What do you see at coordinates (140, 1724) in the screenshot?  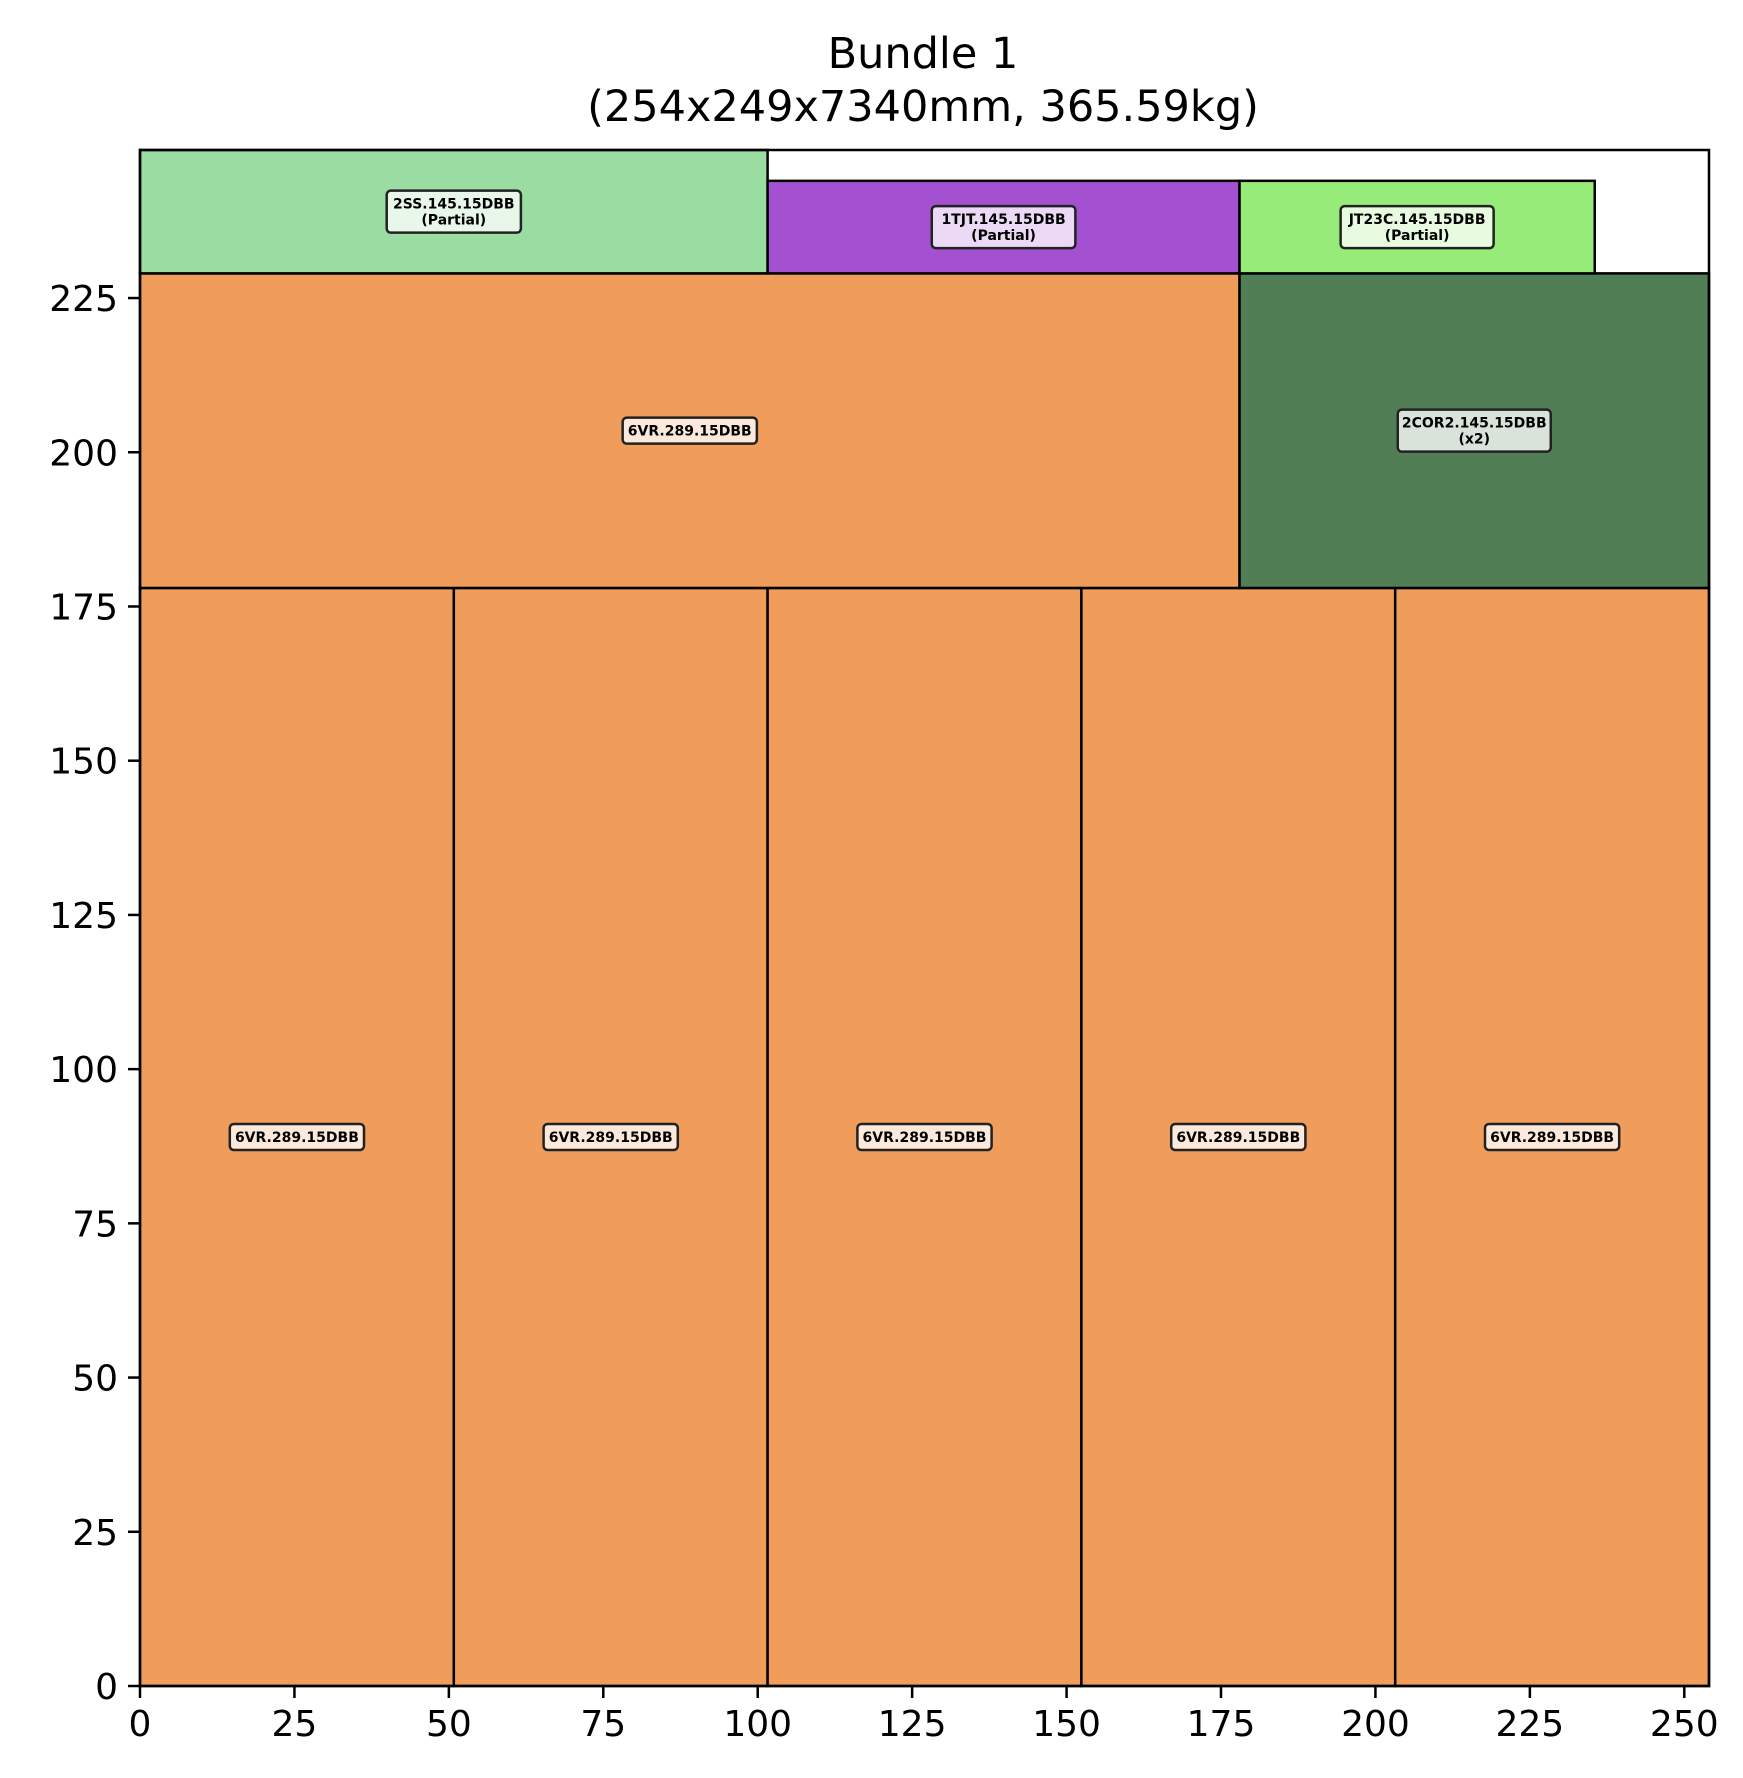 I see `x-tick-label-0: 0` at bounding box center [140, 1724].